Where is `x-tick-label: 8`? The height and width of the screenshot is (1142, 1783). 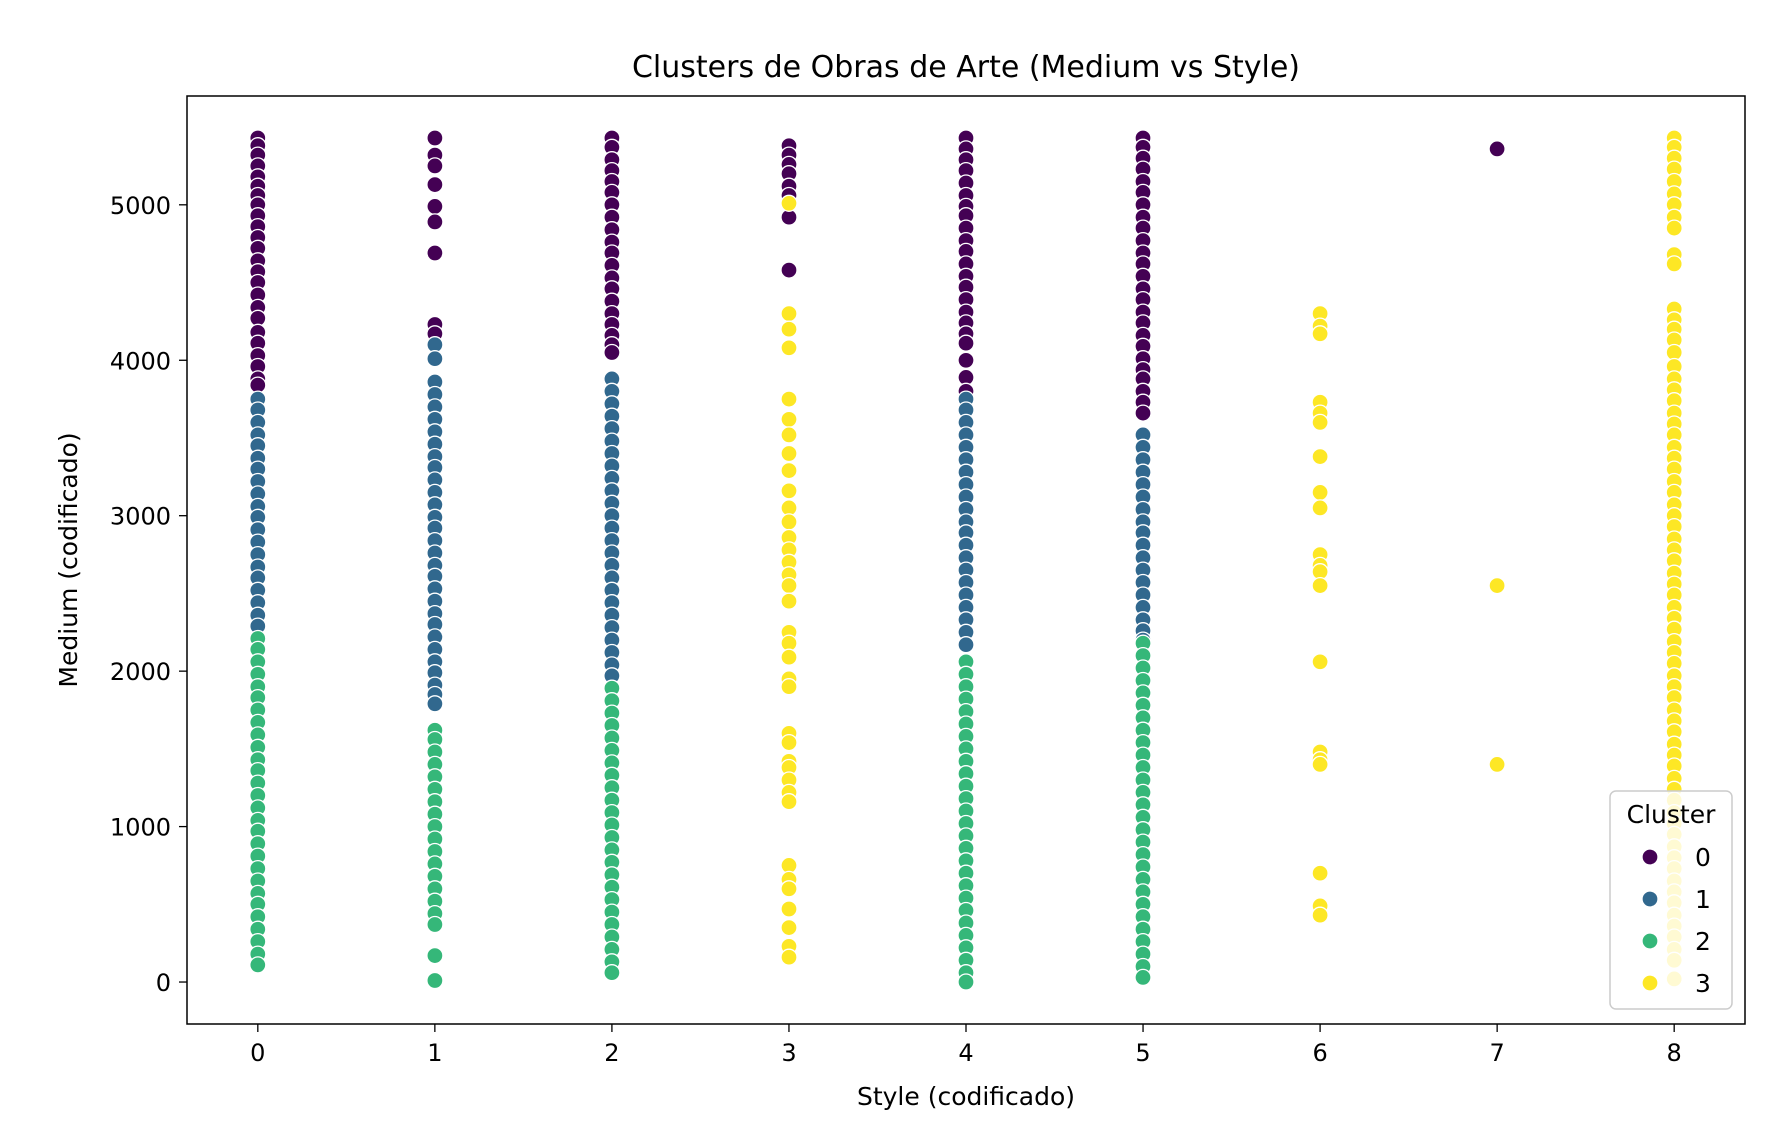 x-tick-label: 8 is located at coordinates (1674, 1053).